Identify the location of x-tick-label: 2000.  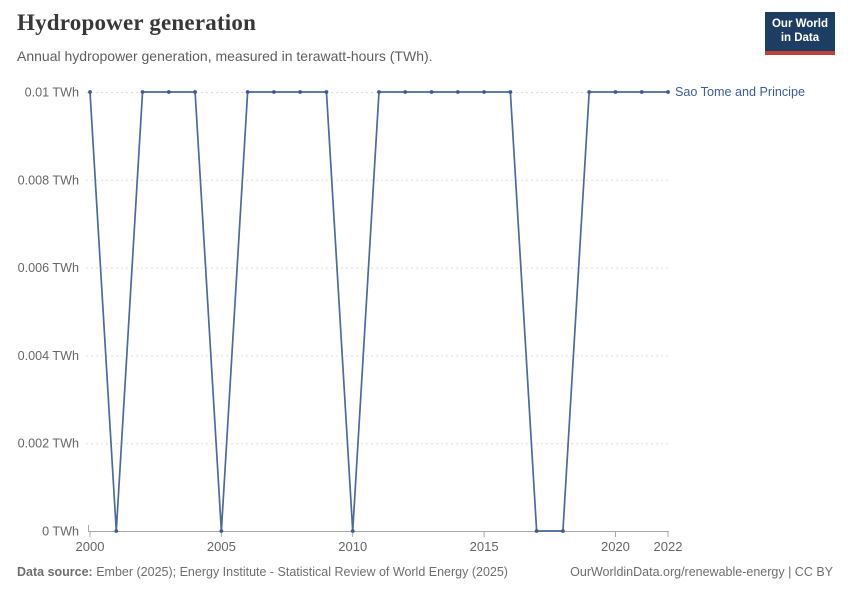
(90, 546).